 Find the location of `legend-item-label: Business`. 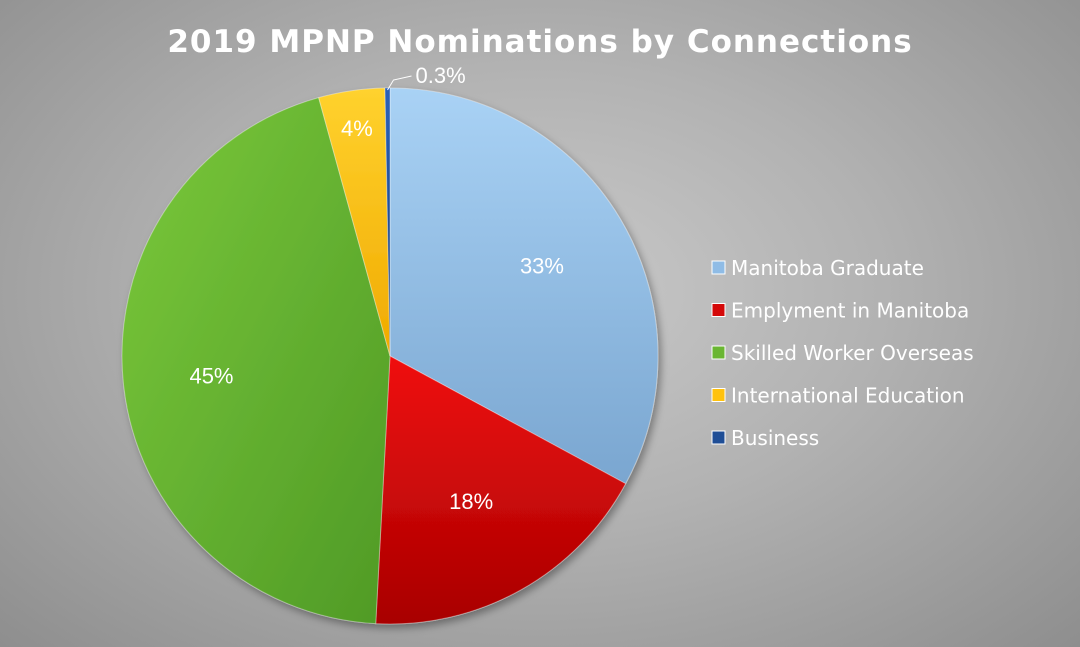

legend-item-label: Business is located at coordinates (775, 438).